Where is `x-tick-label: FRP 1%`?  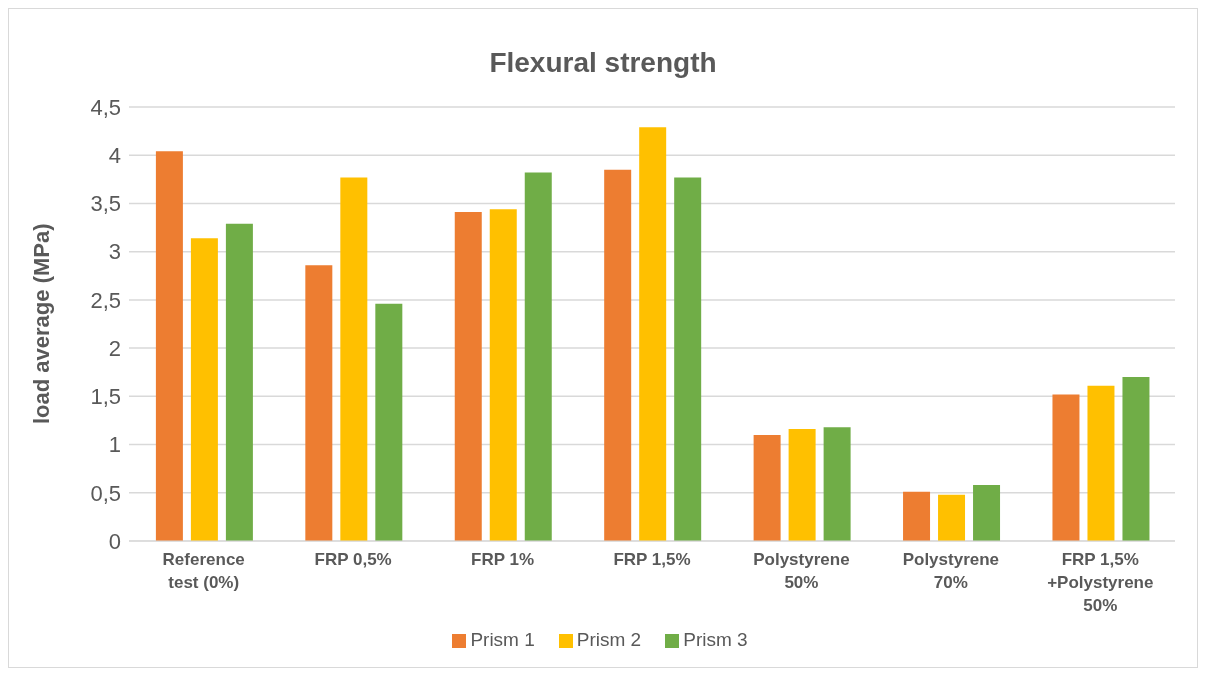 x-tick-label: FRP 1% is located at coordinates (503, 559).